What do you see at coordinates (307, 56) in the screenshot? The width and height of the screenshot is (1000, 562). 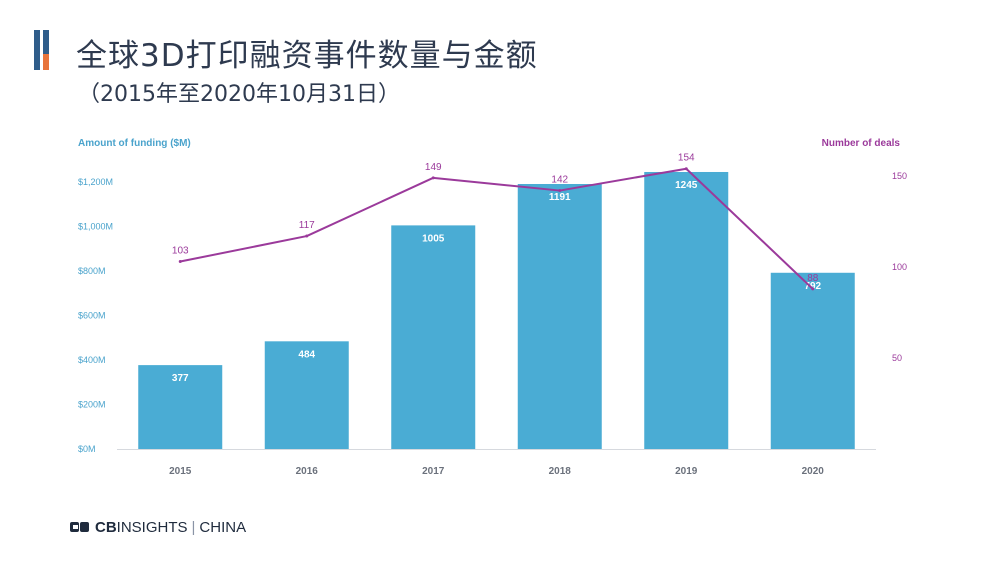 I see `page-title: 全球3D打印融资事件数量与金额` at bounding box center [307, 56].